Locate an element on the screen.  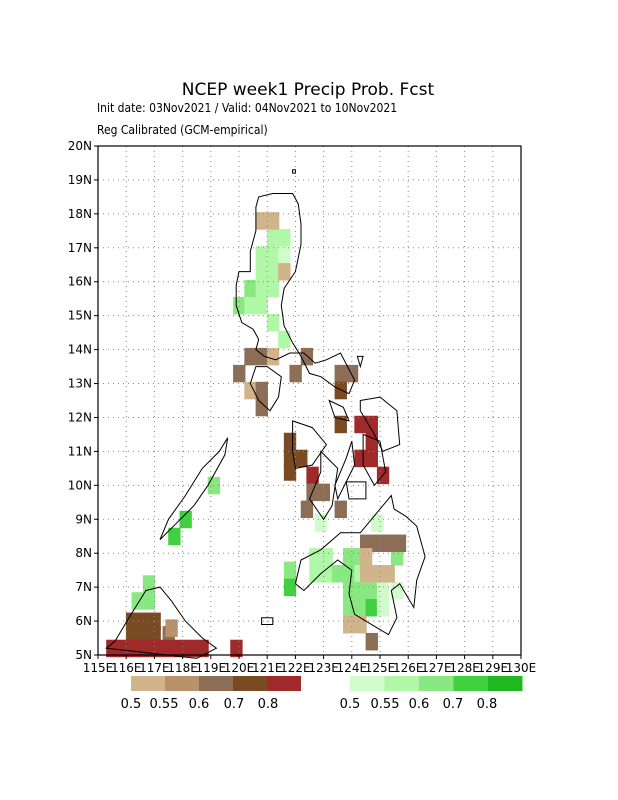
y-tick-label: 19N is located at coordinates (80, 180).